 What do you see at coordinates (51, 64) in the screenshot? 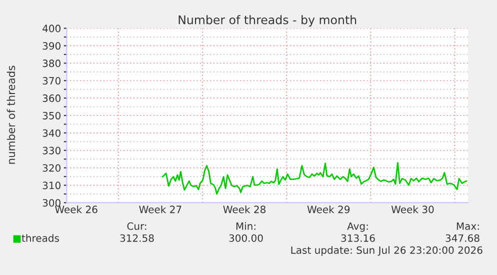
I see `y-tick-label: 380` at bounding box center [51, 64].